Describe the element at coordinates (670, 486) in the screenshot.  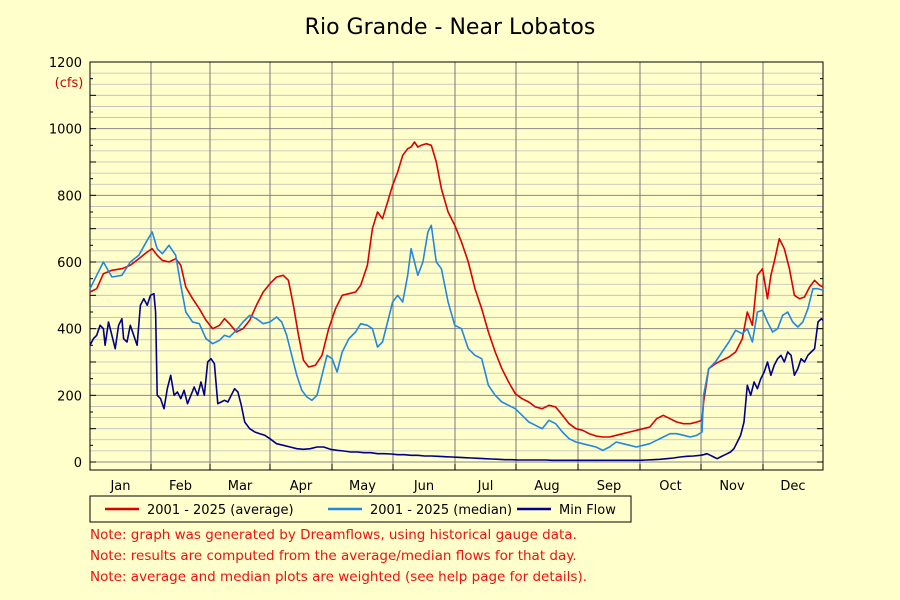
I see `x-tick-label: Oct` at that location.